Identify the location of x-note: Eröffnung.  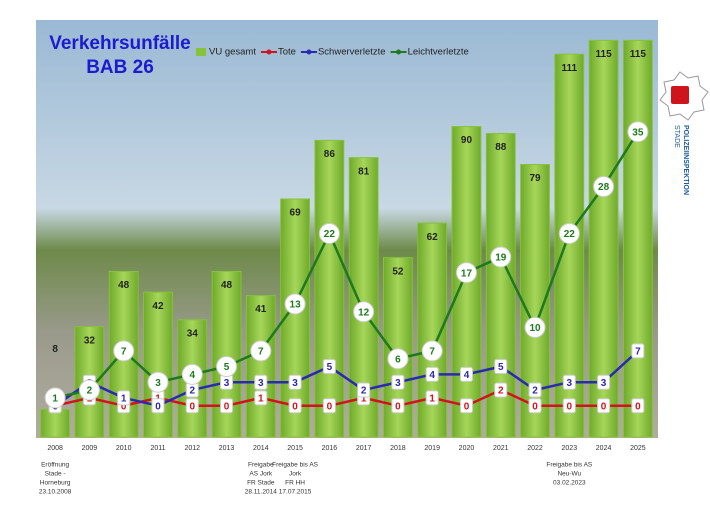
(55, 465).